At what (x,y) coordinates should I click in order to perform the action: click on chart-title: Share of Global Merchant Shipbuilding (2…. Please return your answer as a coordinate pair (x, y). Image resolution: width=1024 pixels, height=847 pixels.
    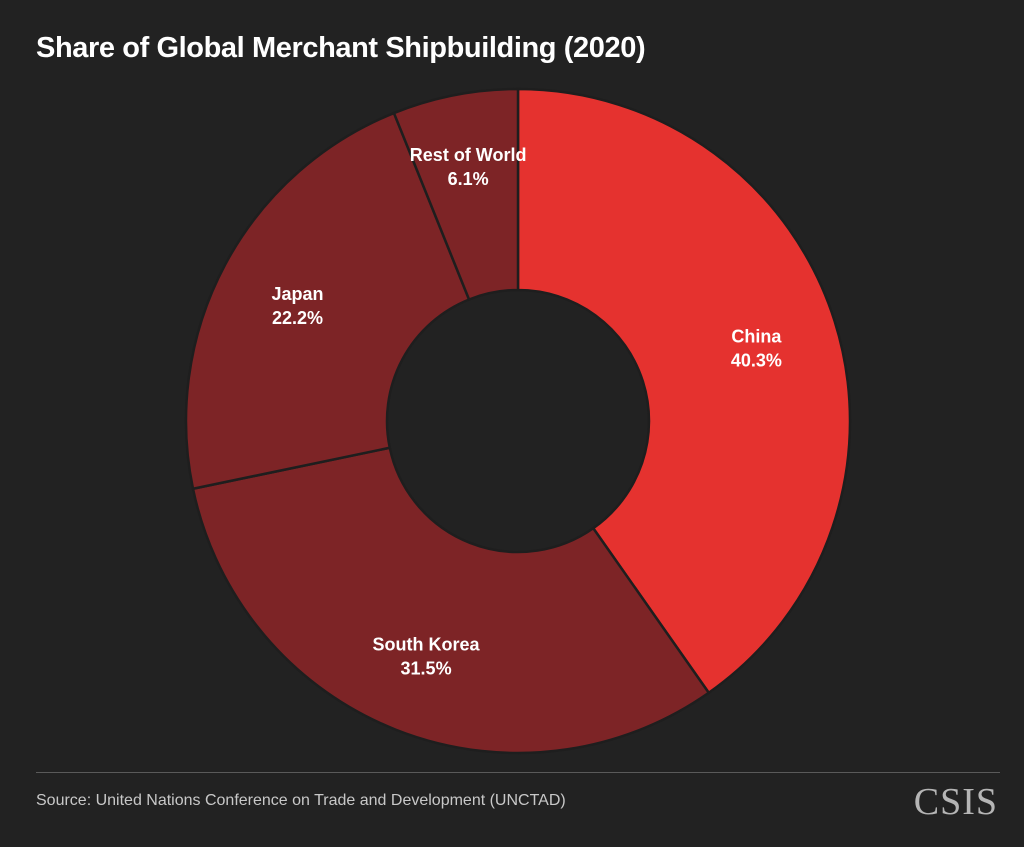
    Looking at the image, I should click on (341, 48).